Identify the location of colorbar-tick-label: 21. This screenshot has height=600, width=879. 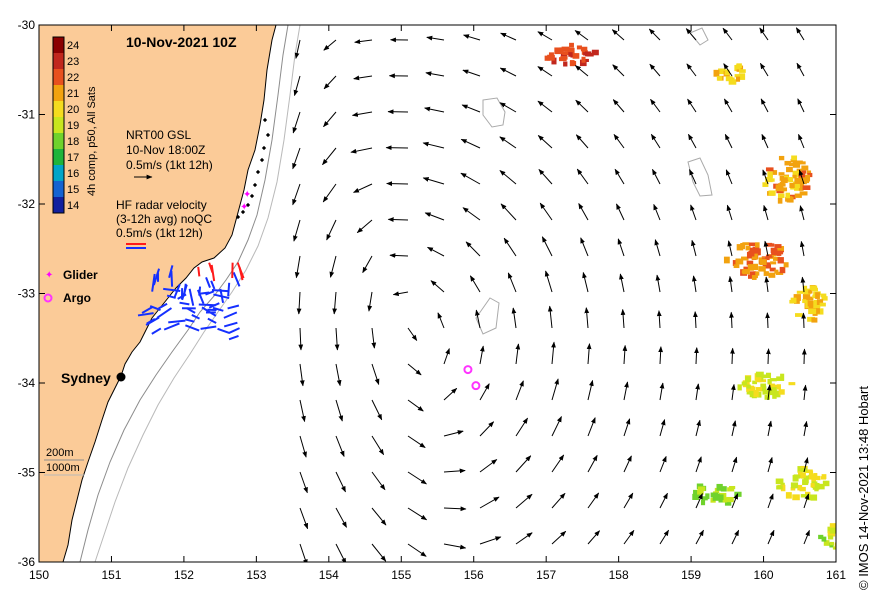
(73, 94).